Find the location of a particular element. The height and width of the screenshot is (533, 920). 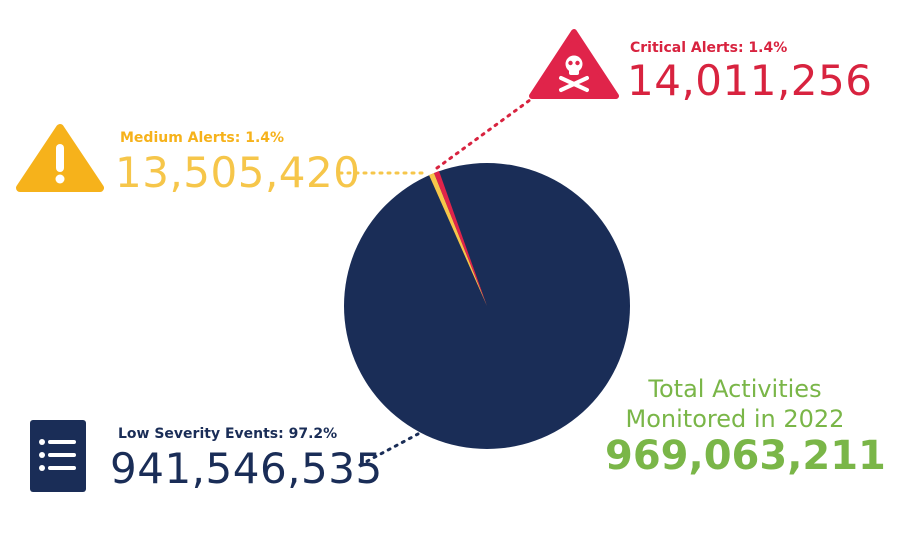

critical-label: Critical Alerts: 1.4% is located at coordinates (709, 48).